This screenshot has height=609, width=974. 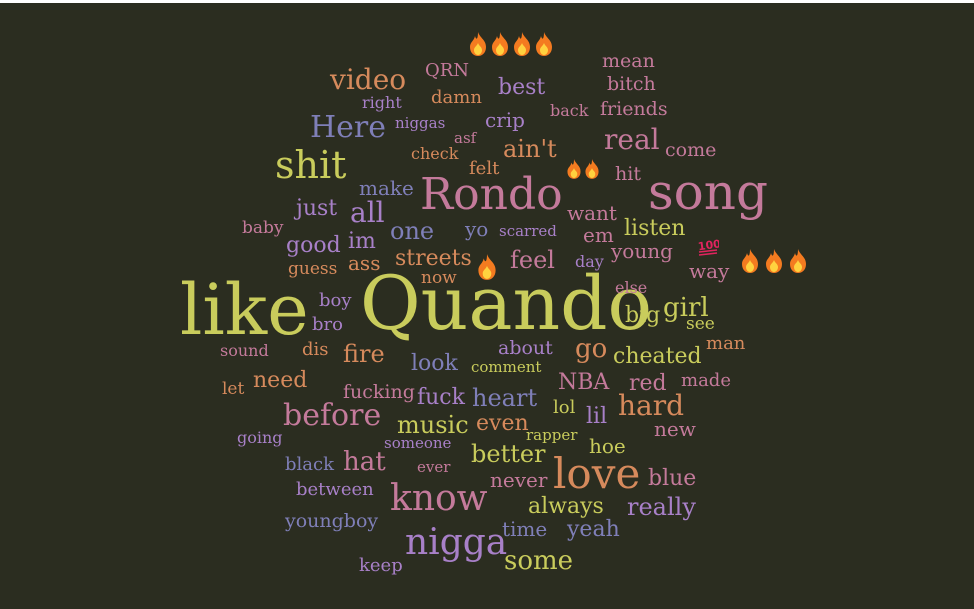 I want to click on word-real: real, so click(x=632, y=139).